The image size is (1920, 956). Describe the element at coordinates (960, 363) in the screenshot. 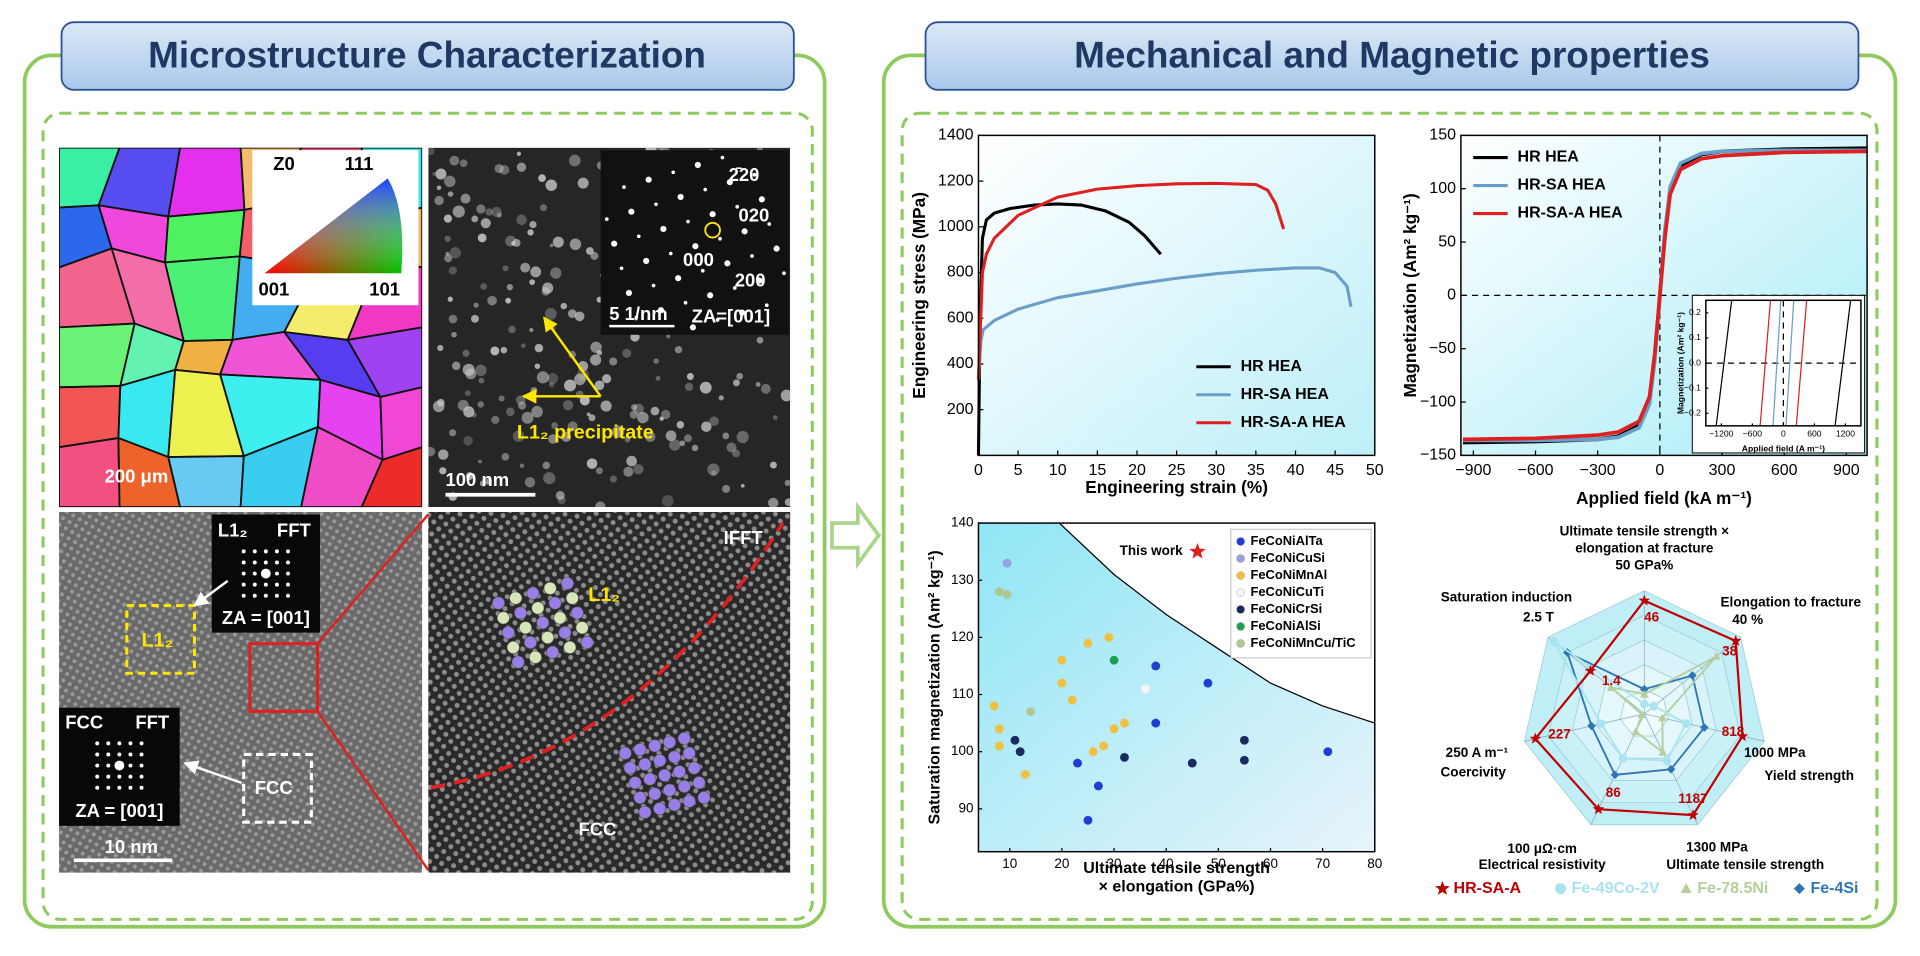

I see `y-tick-label: 400` at that location.